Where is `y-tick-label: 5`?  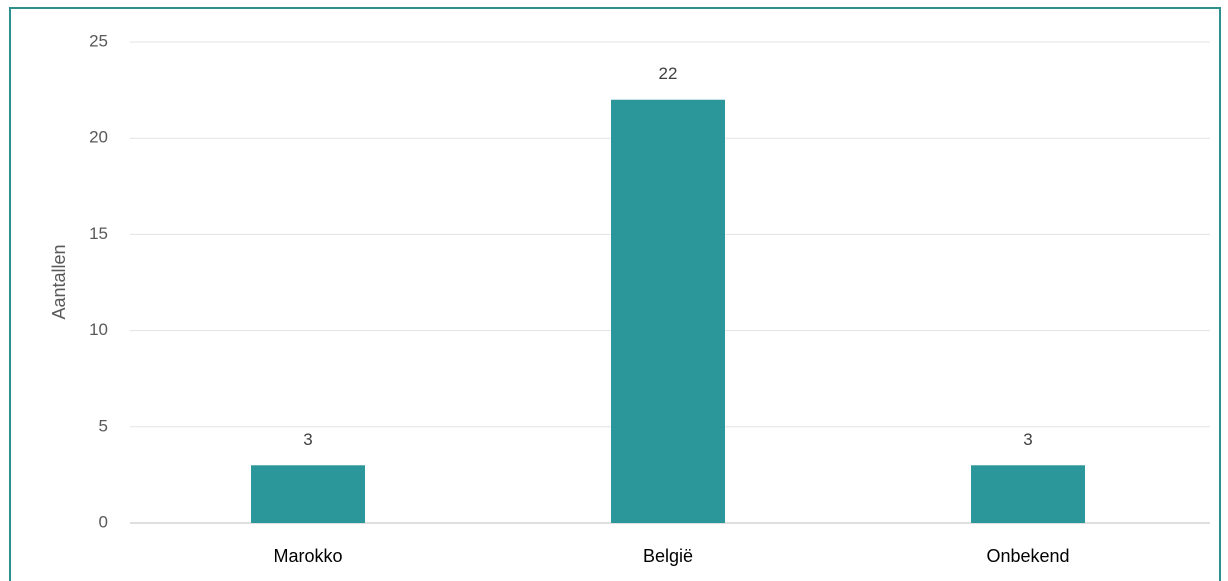
y-tick-label: 5 is located at coordinates (103, 425).